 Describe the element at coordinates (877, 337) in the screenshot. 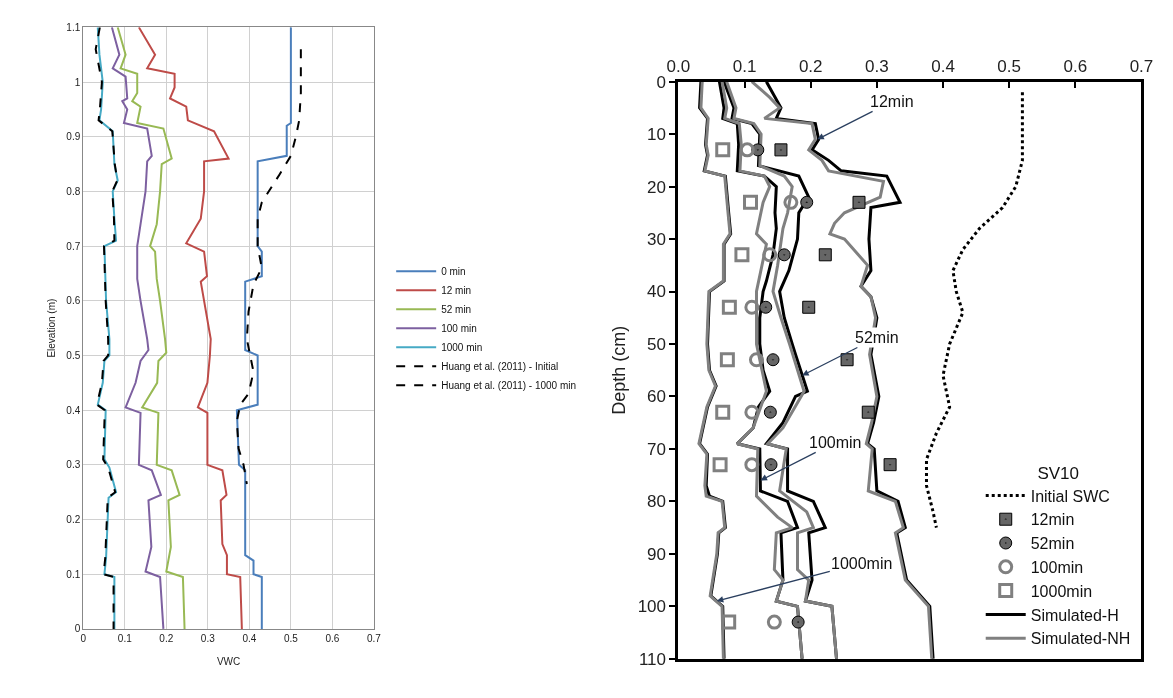

I see `annotation: 52min` at that location.